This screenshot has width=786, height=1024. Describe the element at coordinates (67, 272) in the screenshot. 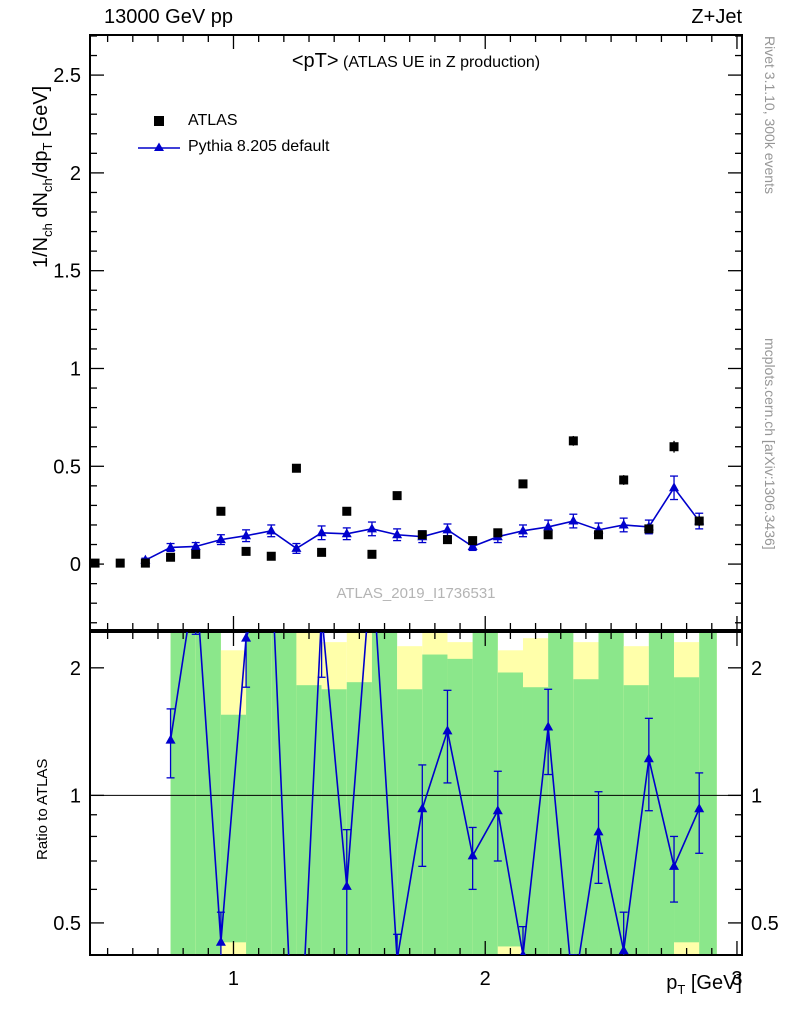

I see `svg-text: 1.5` at that location.